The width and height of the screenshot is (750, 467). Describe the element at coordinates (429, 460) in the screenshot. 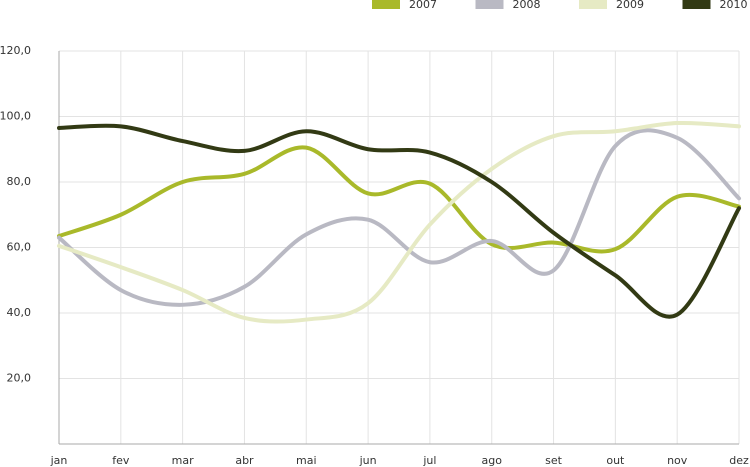

I see `x-tick-label: jul` at that location.